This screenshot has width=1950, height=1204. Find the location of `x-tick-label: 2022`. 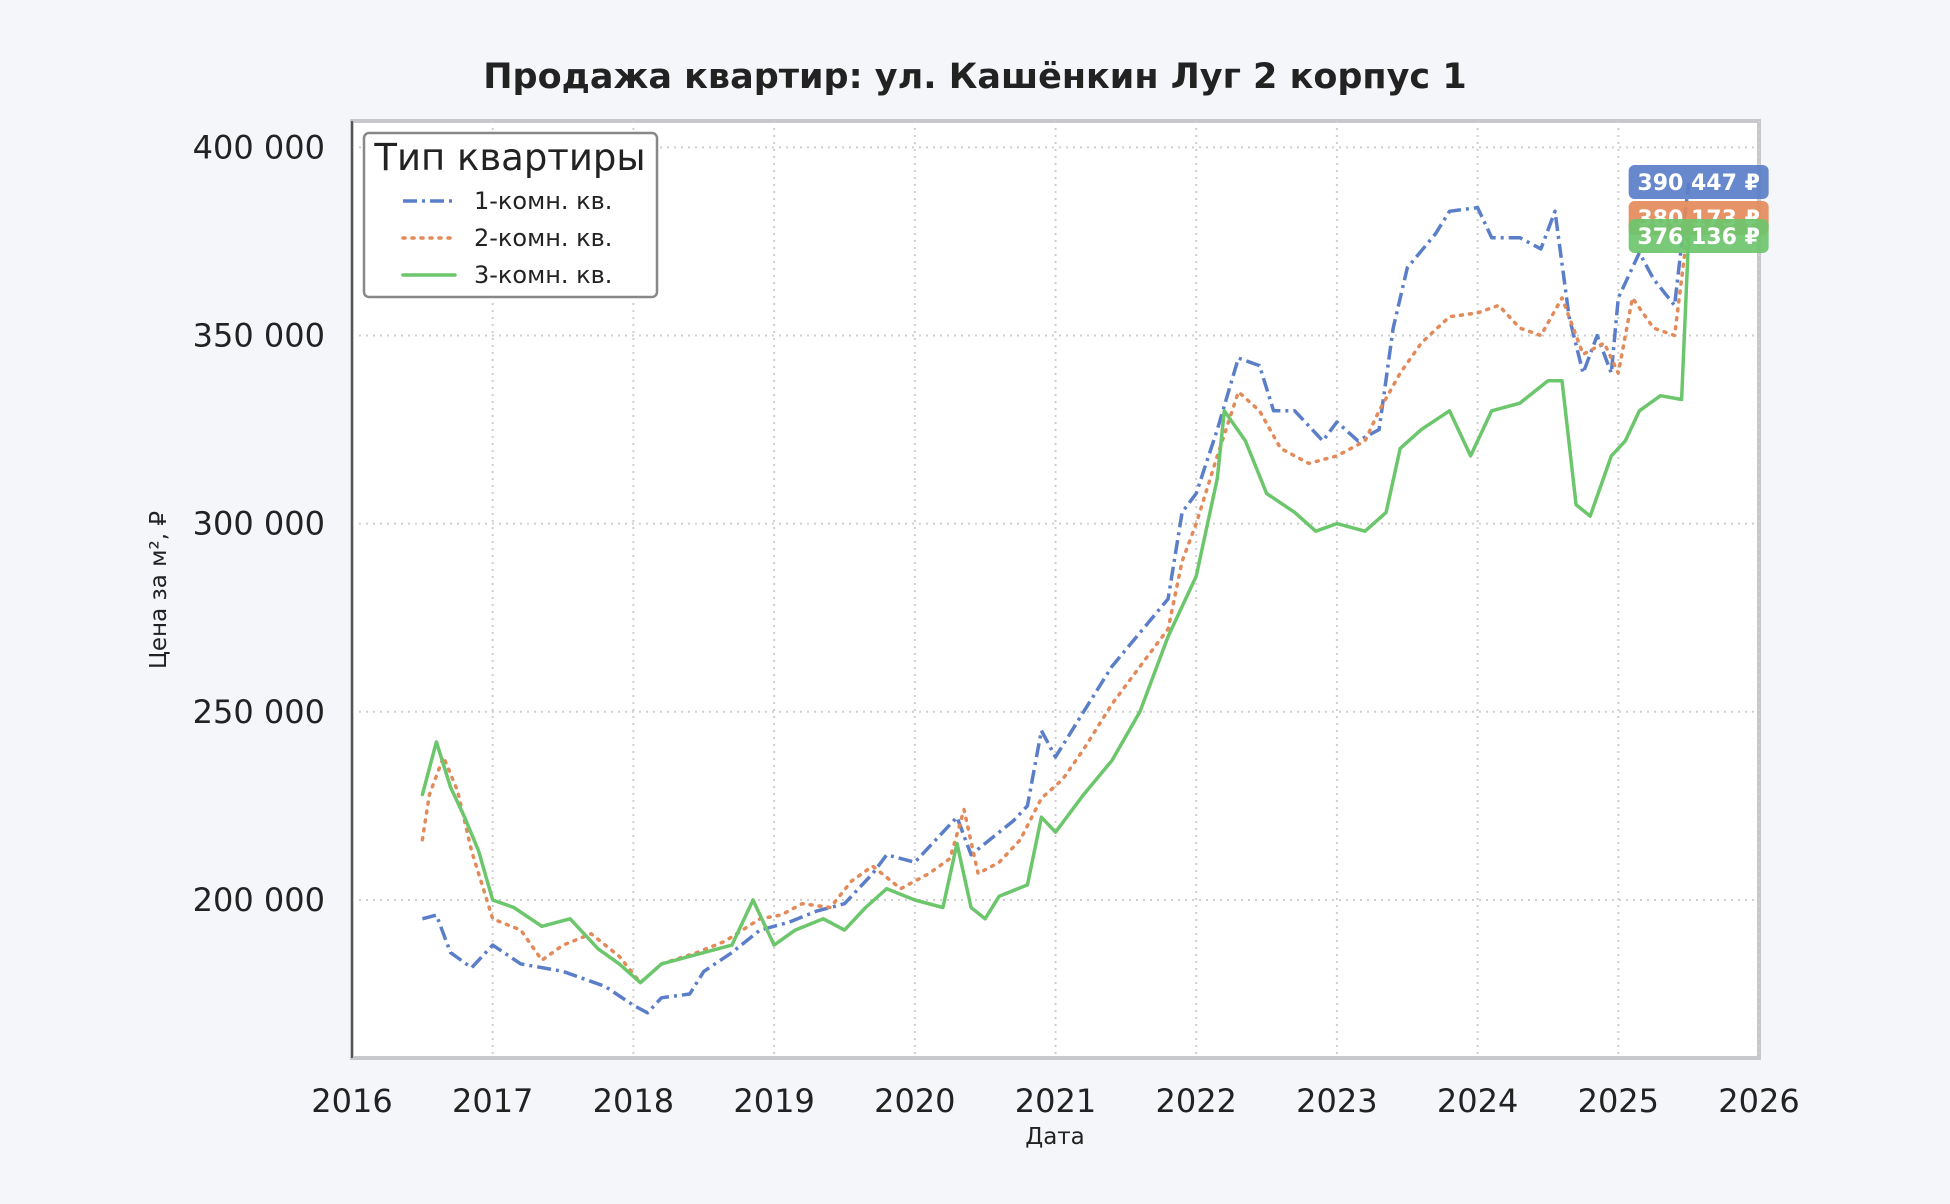

x-tick-label: 2022 is located at coordinates (1195, 1101).